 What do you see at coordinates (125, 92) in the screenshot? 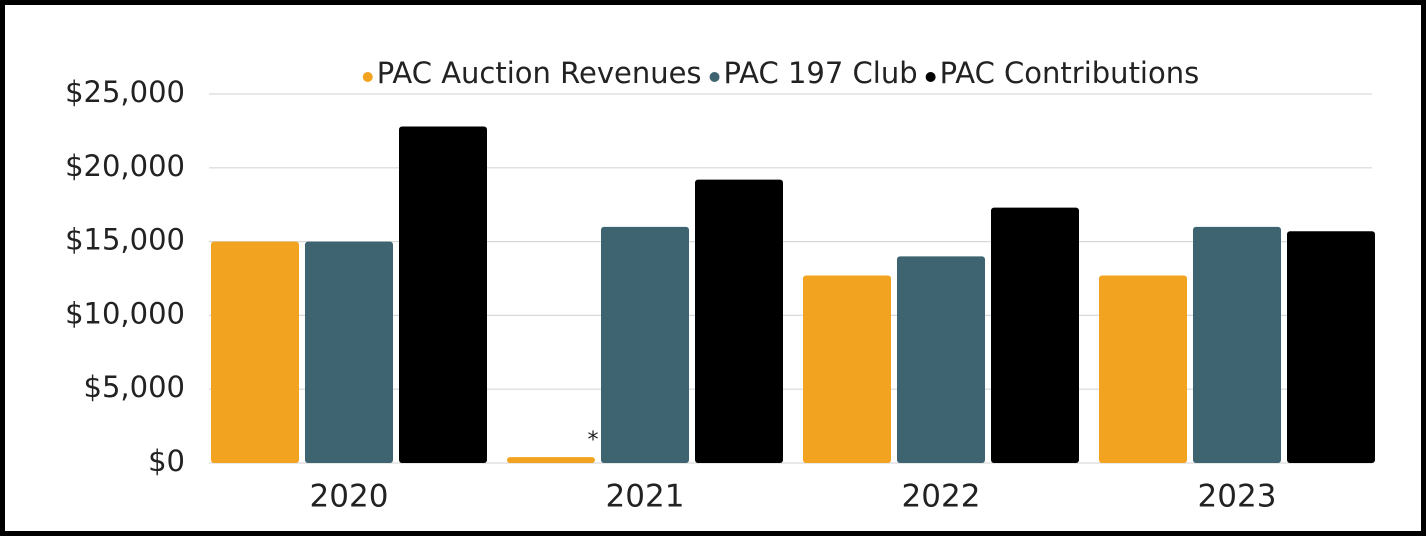
I see `y-tick-label: $25,000` at bounding box center [125, 92].